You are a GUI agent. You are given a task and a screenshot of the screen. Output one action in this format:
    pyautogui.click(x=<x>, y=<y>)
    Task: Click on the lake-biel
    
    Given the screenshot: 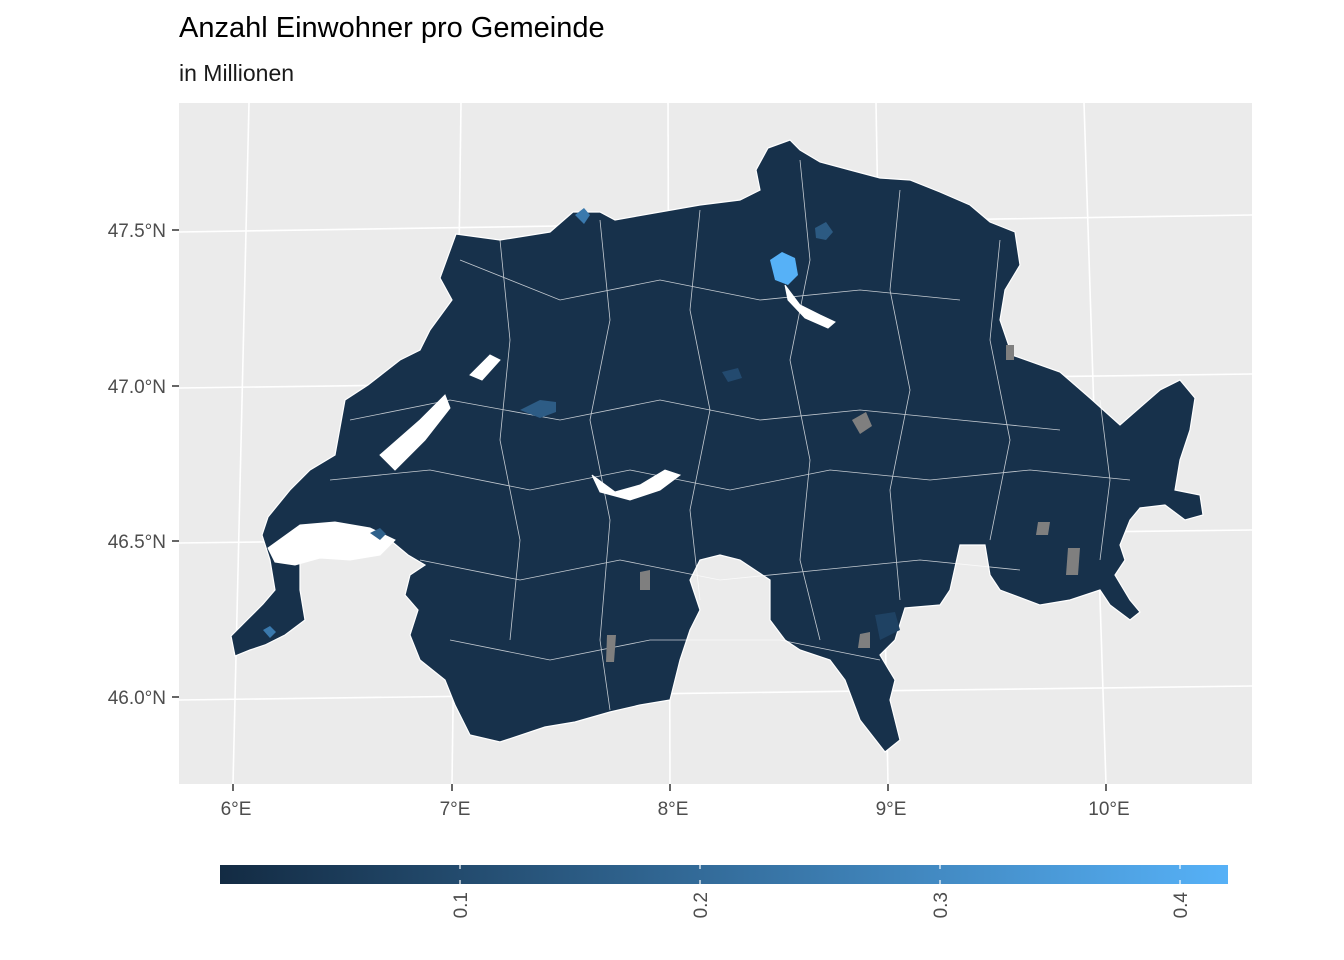 What is the action you would take?
    pyautogui.click(x=485, y=367)
    